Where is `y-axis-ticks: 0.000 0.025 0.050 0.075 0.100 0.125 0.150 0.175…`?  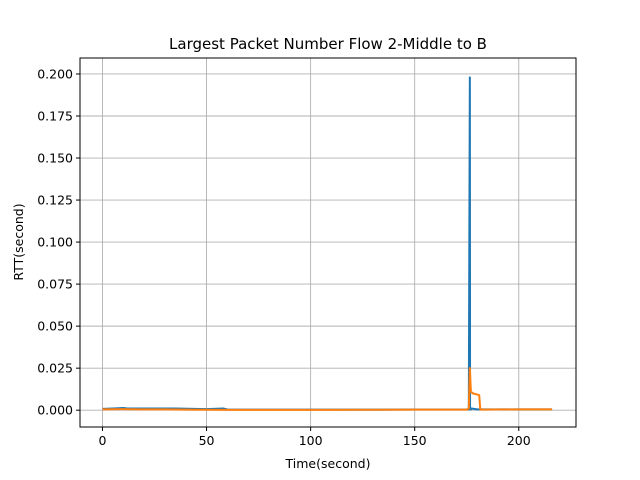 y-axis-ticks: 0.000 0.025 0.050 0.075 0.100 0.125 0.150 0.175… is located at coordinates (58, 242).